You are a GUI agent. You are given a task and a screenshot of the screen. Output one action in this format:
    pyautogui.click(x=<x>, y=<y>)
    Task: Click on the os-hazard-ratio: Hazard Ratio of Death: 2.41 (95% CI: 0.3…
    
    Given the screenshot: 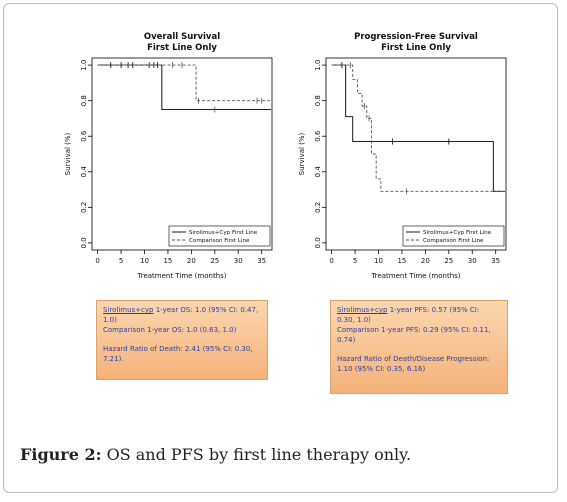 What is the action you would take?
    pyautogui.click(x=178, y=349)
    